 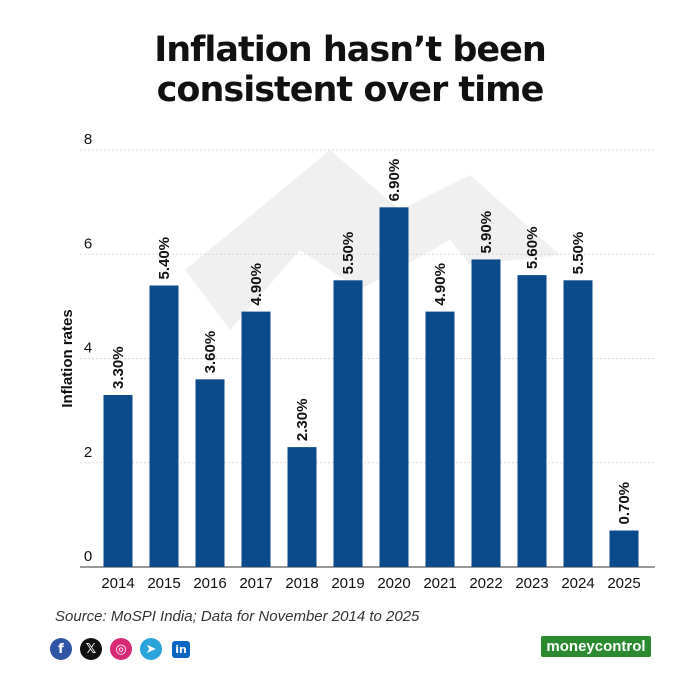 What do you see at coordinates (596, 646) in the screenshot?
I see `brand-logo: moneycontrol` at bounding box center [596, 646].